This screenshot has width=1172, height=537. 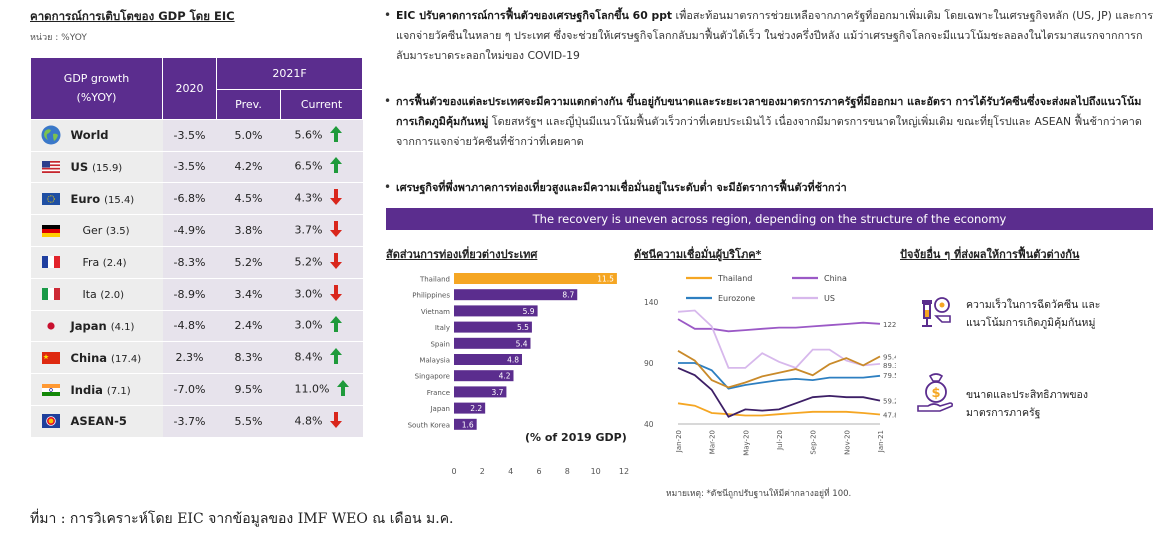 I want to click on value-2021-current-cell: 11.0%, so click(x=321, y=389).